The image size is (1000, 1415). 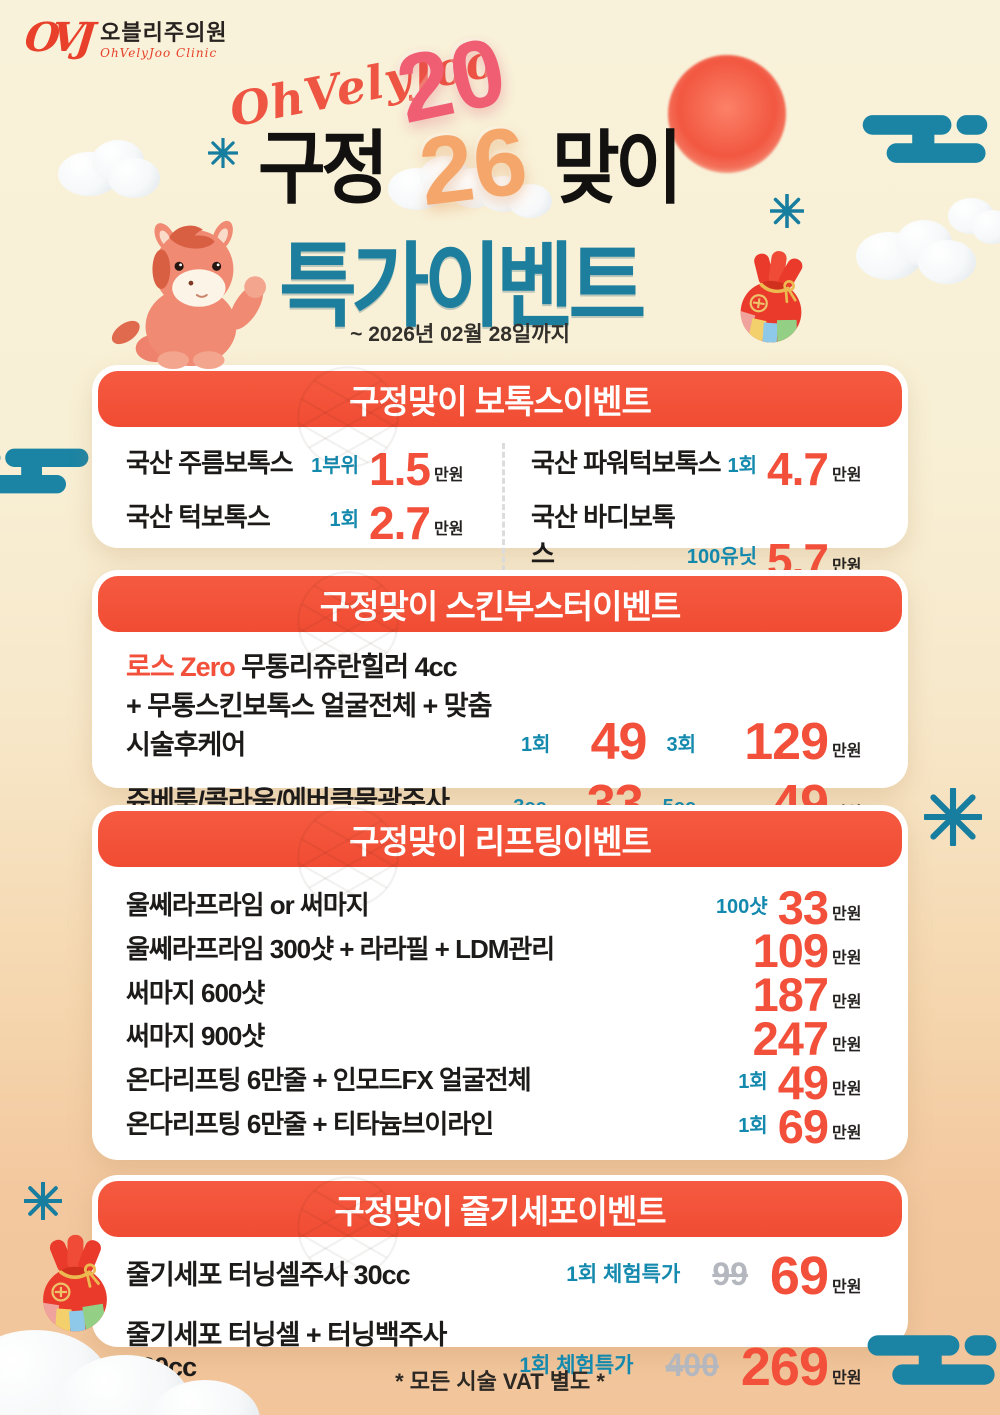 I want to click on item-name: 울쎄라프라임 or 써마지, so click(x=248, y=905).